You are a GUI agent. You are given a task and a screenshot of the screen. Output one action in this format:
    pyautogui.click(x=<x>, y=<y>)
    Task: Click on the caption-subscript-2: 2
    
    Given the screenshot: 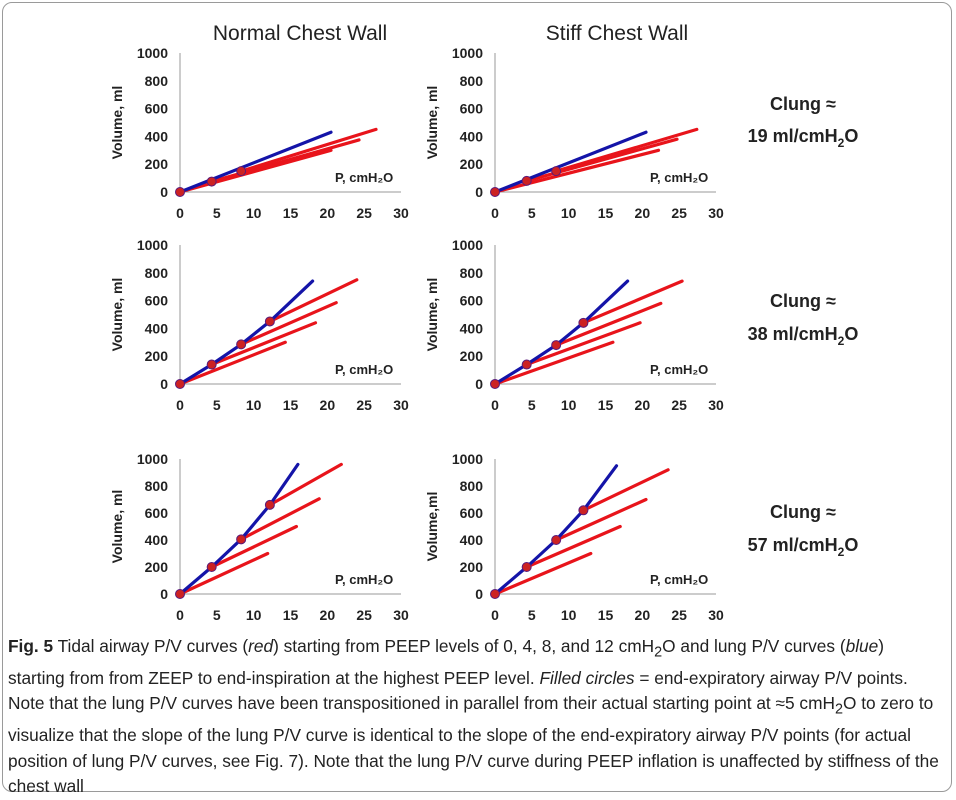 What is the action you would take?
    pyautogui.click(x=838, y=709)
    